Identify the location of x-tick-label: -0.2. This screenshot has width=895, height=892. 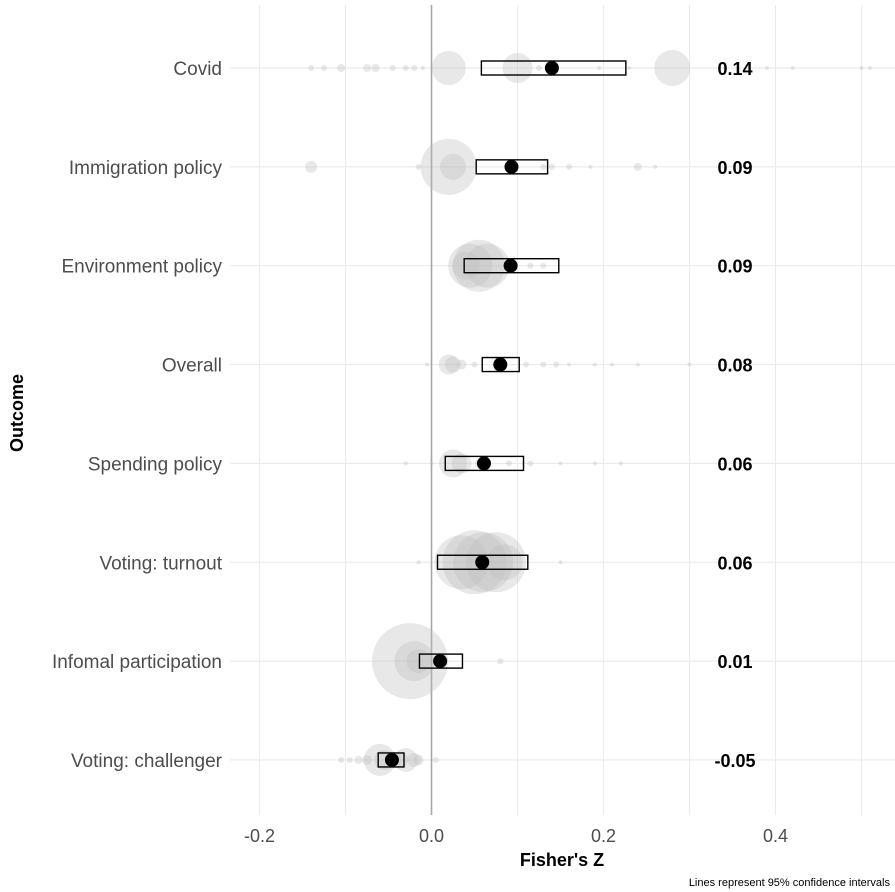
(259, 836).